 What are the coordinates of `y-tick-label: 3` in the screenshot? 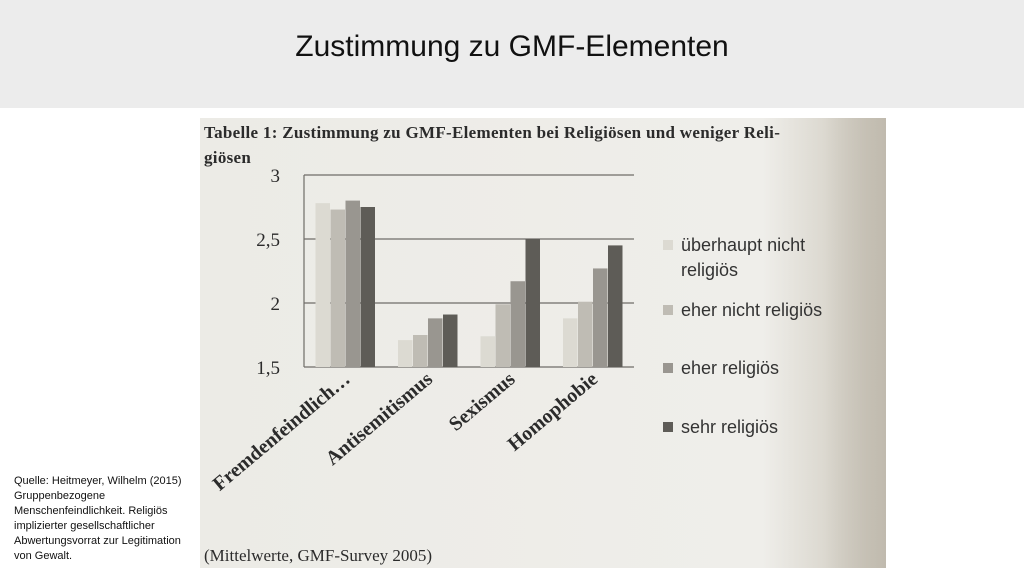 It's located at (276, 176).